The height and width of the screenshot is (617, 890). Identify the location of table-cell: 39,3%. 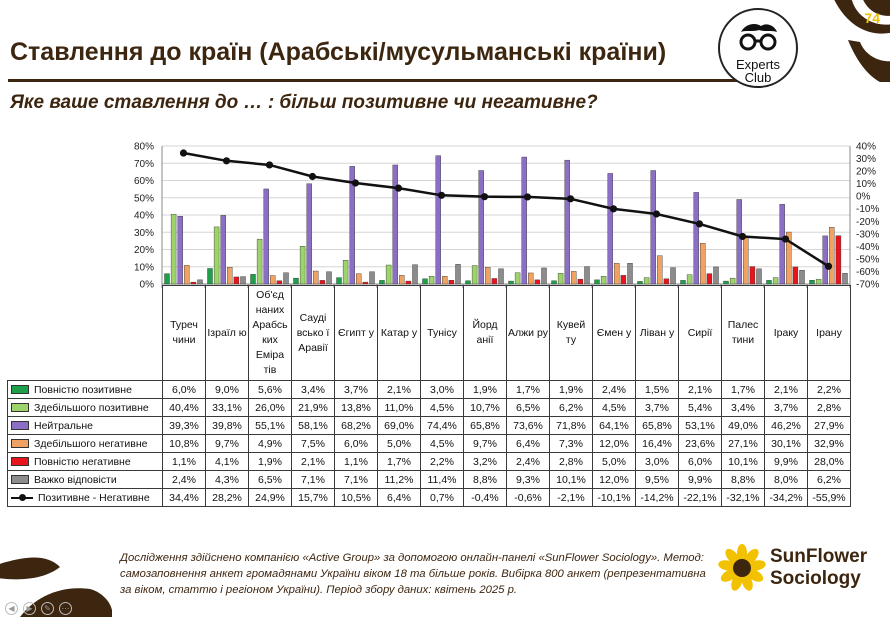
(184, 425).